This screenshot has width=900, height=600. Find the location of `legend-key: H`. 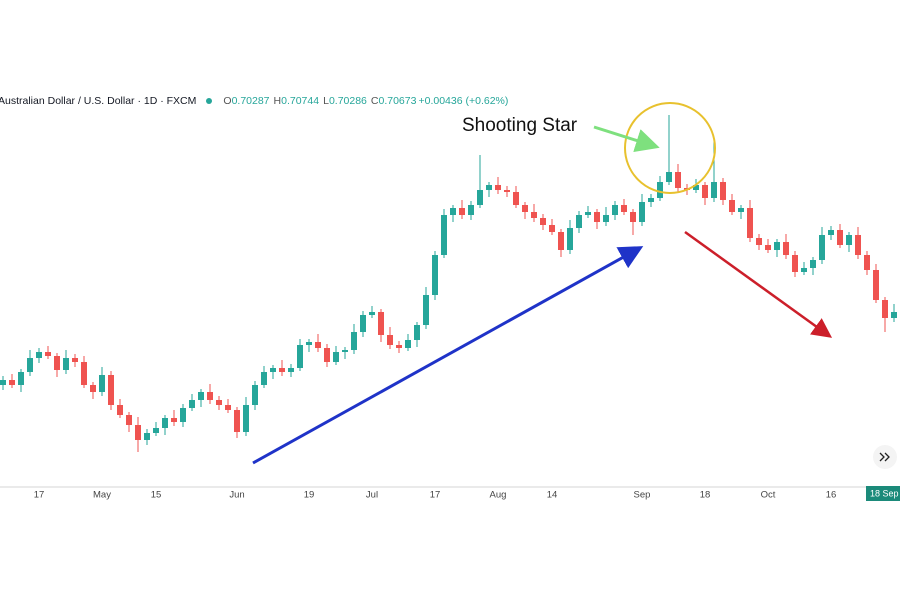

legend-key: H is located at coordinates (277, 101).